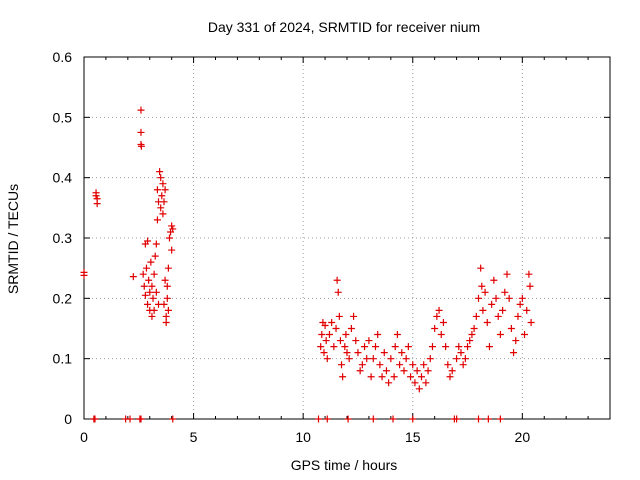 The width and height of the screenshot is (640, 480). What do you see at coordinates (63, 57) in the screenshot?
I see `y-tick-label: 0.6` at bounding box center [63, 57].